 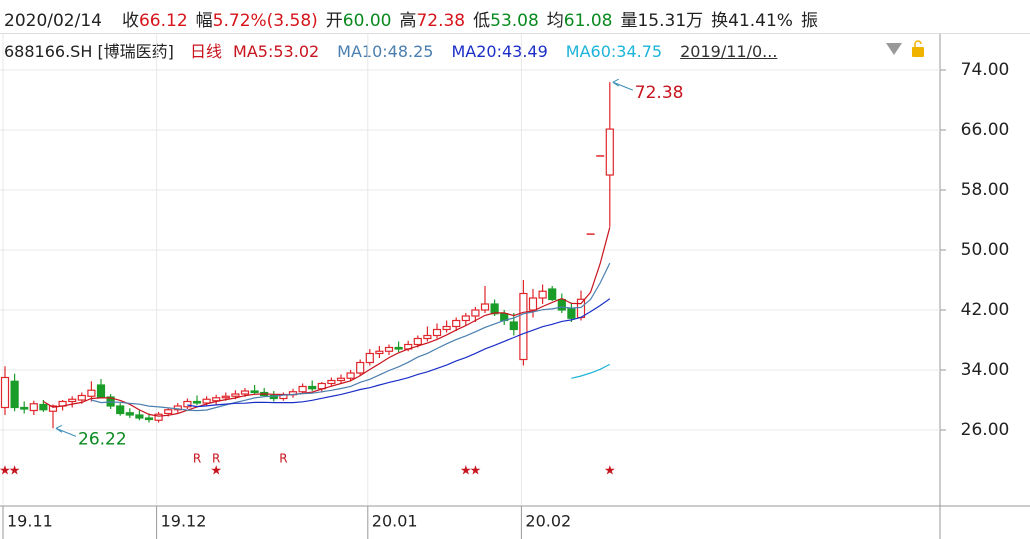 What do you see at coordinates (548, 521) in the screenshot?
I see `x-tick-label: 20.02` at bounding box center [548, 521].